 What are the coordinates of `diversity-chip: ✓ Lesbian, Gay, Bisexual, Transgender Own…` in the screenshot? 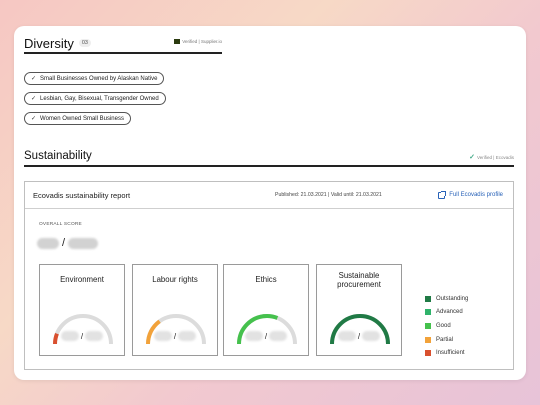 It's located at (95, 98).